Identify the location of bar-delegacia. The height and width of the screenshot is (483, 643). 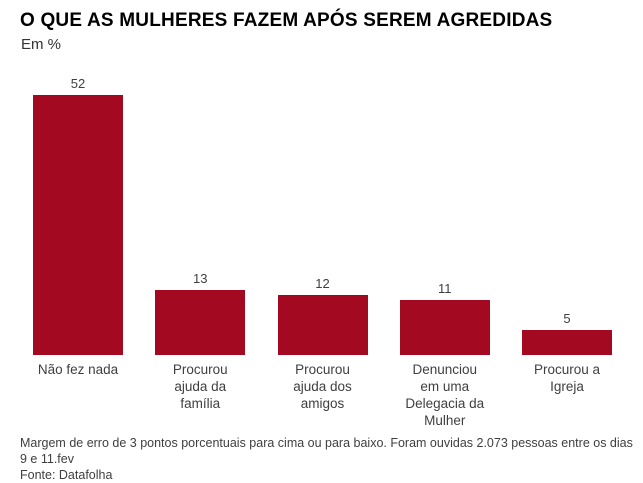
(444, 327).